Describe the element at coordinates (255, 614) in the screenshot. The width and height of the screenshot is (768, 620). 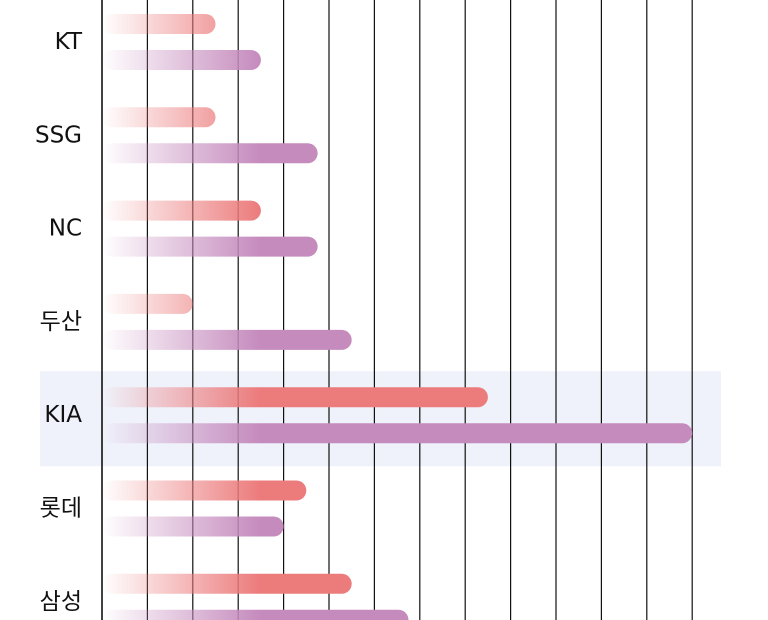
I see `bar-삼성-series-2` at that location.